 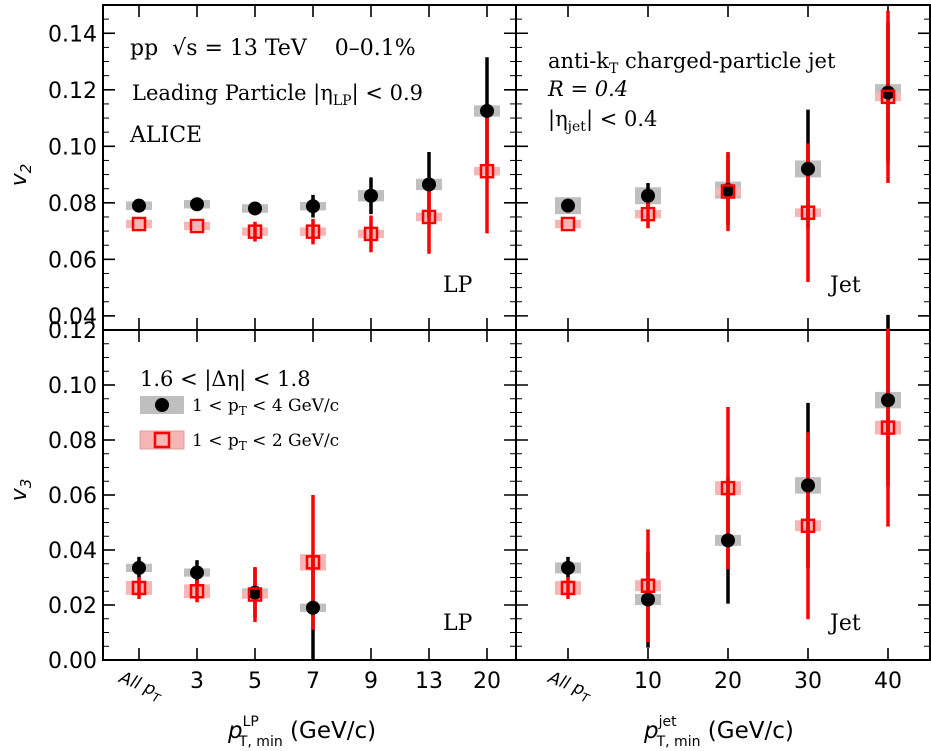 What do you see at coordinates (197, 681) in the screenshot?
I see `lp-xtick-label: 3` at bounding box center [197, 681].